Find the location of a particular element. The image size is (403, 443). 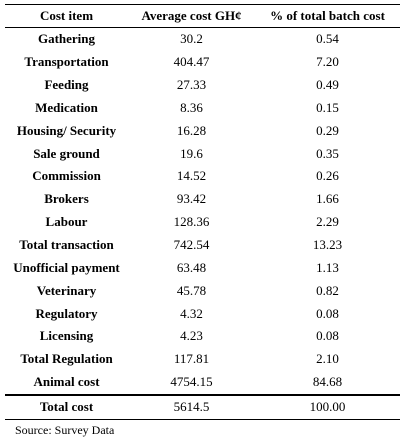

cell-cost-item: Housing/ Security is located at coordinates (66, 130).